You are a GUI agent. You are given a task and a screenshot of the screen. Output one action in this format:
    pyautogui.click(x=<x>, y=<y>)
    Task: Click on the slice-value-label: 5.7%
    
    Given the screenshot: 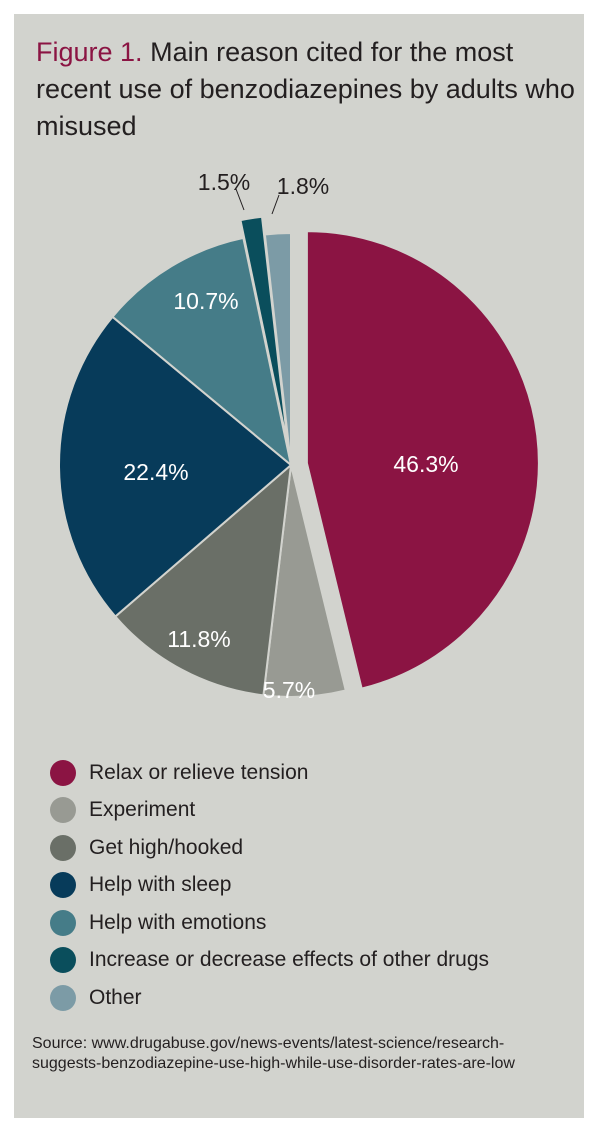 What is the action you would take?
    pyautogui.click(x=289, y=690)
    